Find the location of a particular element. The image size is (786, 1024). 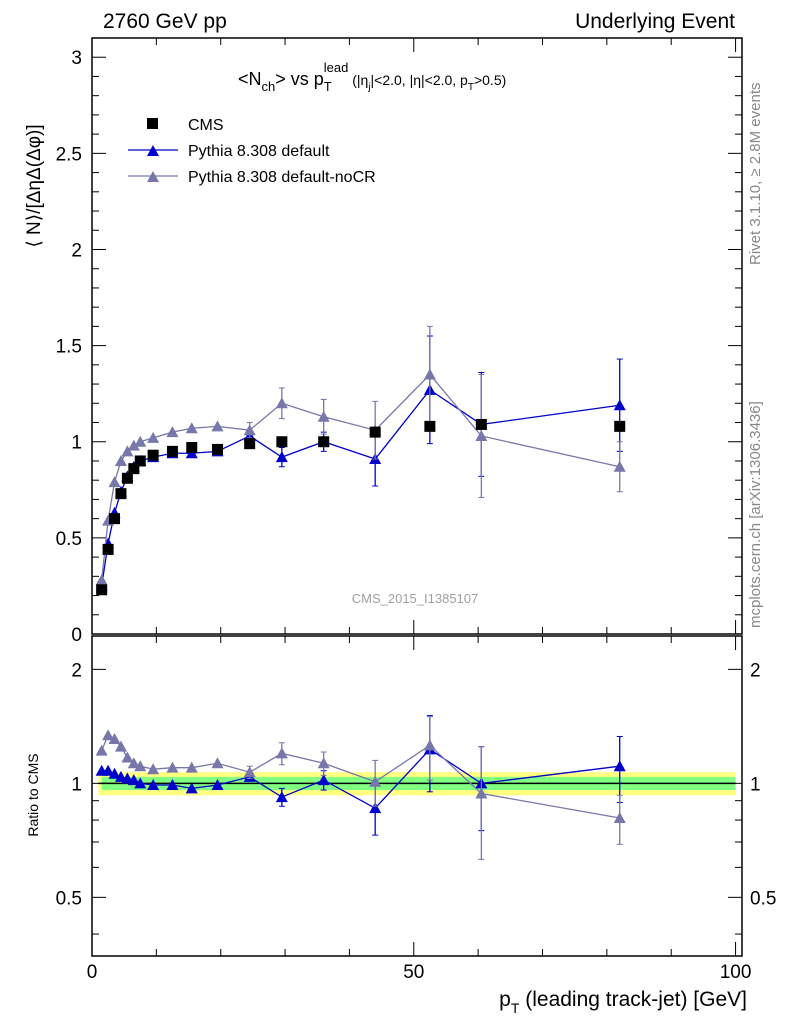

mcplots-label: mcplots.cern.ch [arXiv:1306.3436] is located at coordinates (755, 514).